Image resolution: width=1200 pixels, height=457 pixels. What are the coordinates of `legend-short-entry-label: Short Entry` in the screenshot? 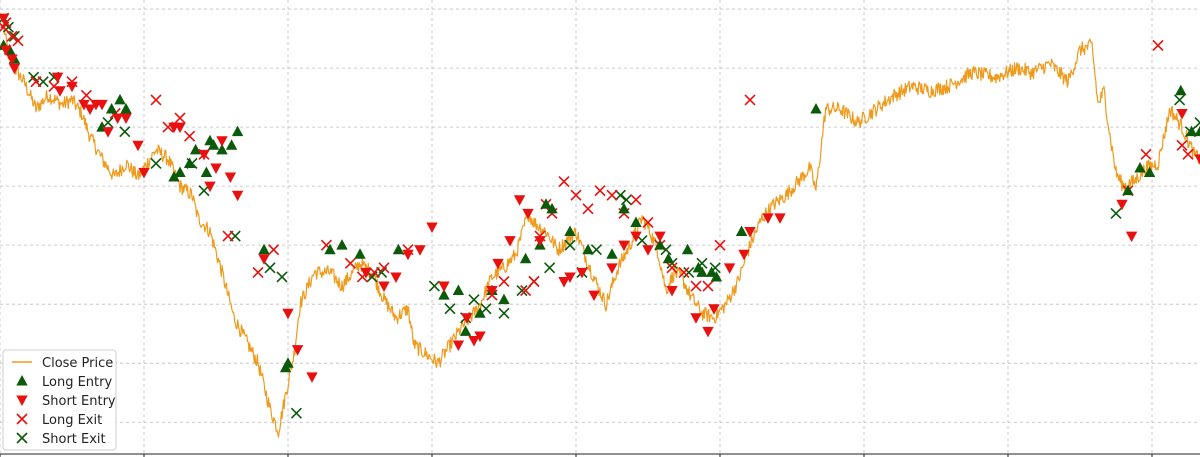 It's located at (79, 401).